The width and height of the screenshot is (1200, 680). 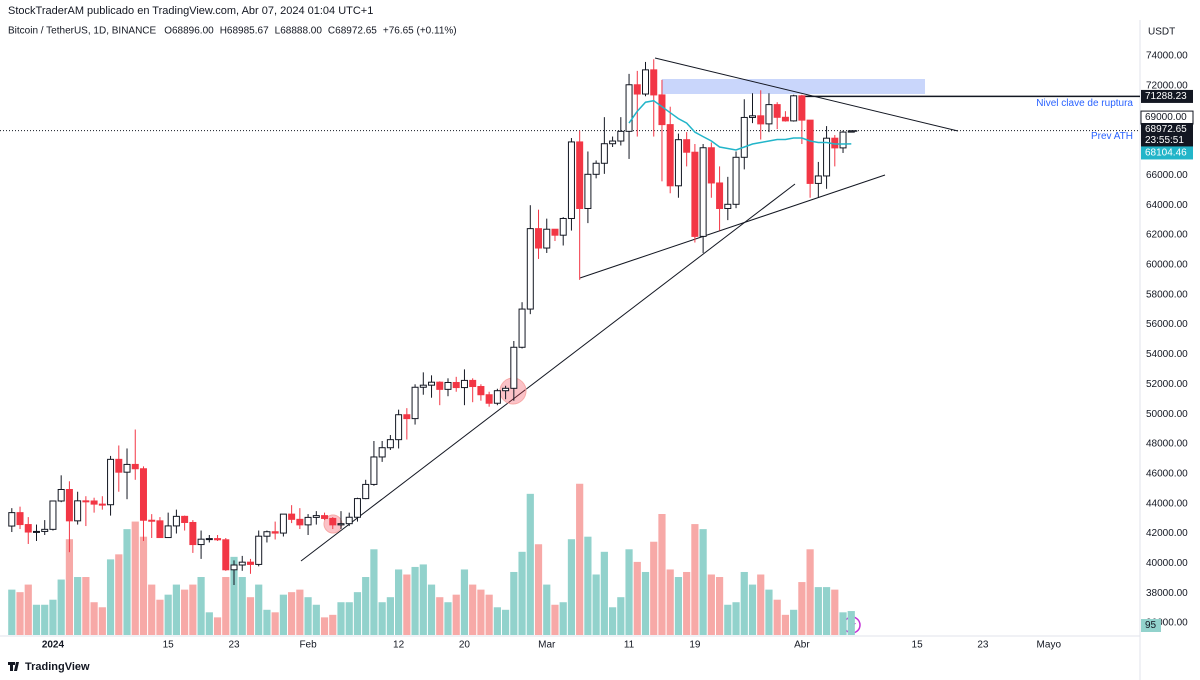 What do you see at coordinates (1167, 593) in the screenshot?
I see `y-tick-label: 38000.00` at bounding box center [1167, 593].